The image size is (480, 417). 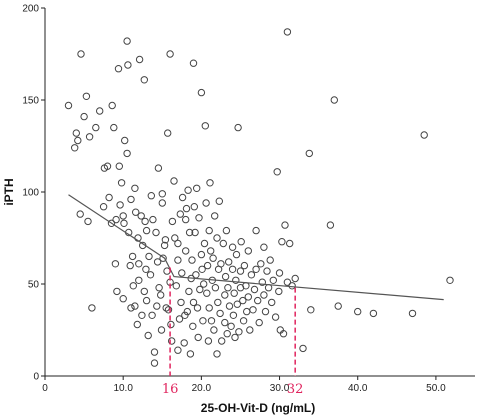 What do you see at coordinates (436, 388) in the screenshot?
I see `x-tick-label: 50.0` at bounding box center [436, 388].